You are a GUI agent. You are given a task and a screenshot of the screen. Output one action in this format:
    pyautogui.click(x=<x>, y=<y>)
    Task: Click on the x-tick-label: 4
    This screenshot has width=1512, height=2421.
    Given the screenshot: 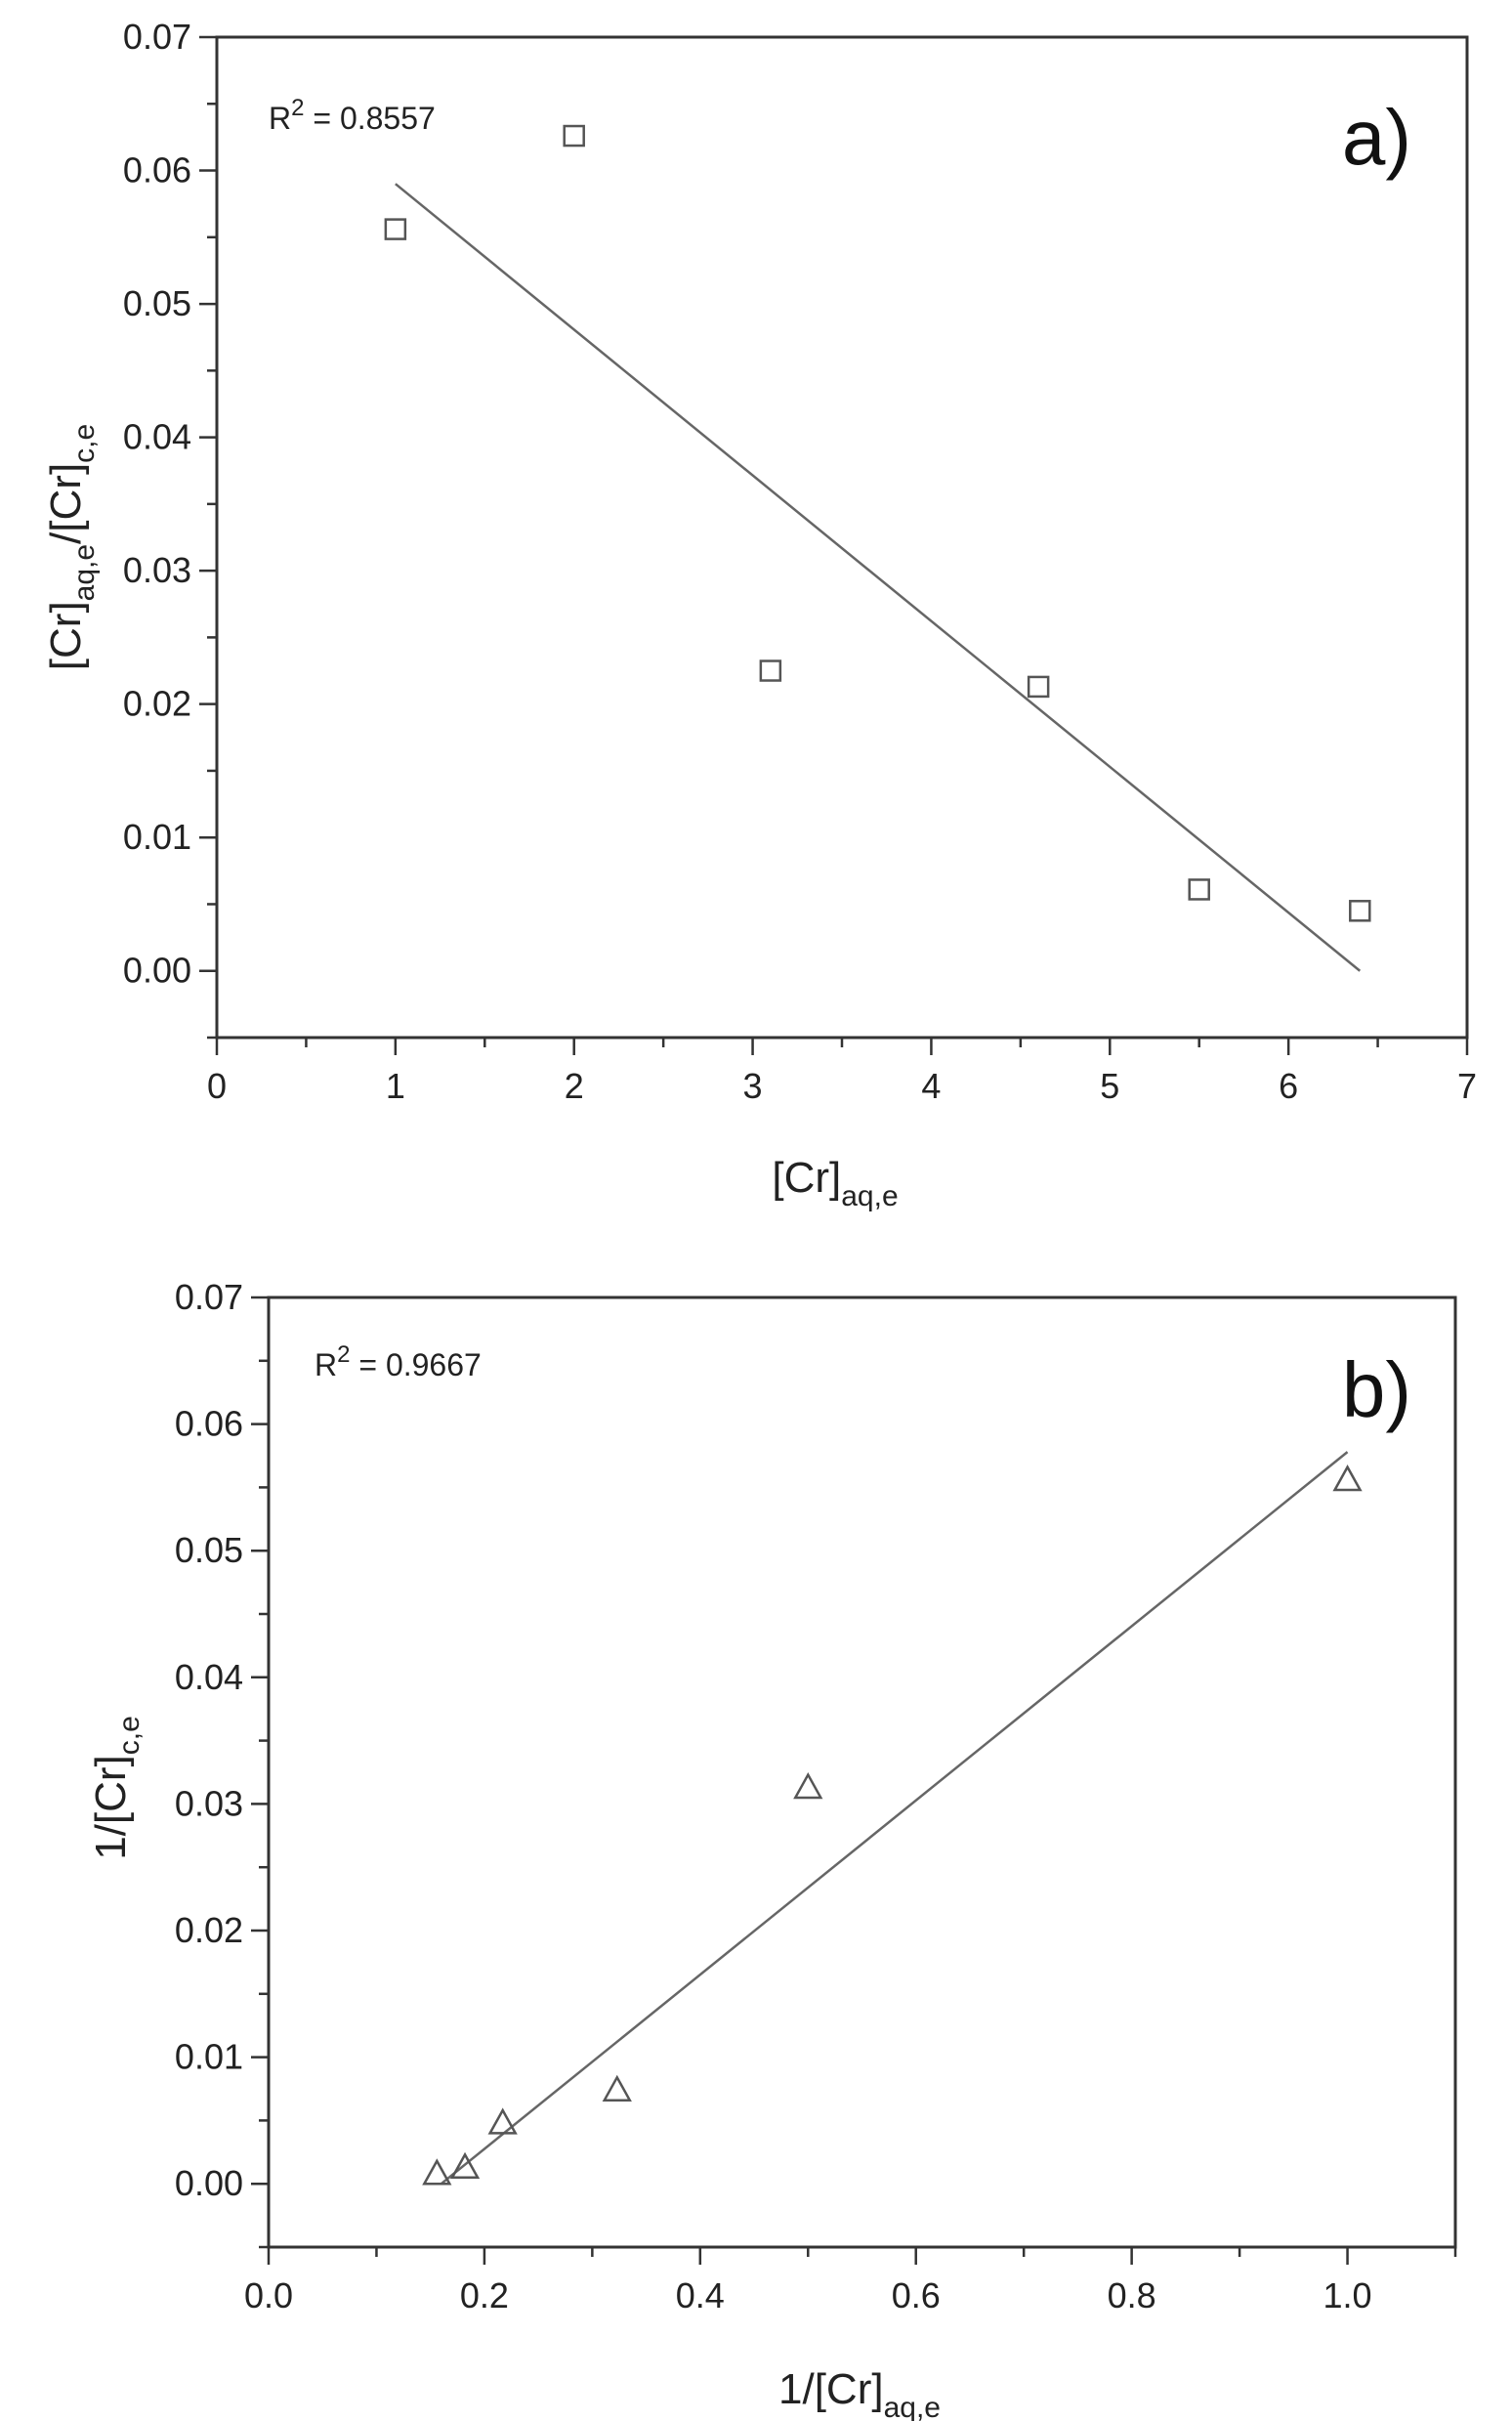 What is the action you would take?
    pyautogui.click(x=931, y=1086)
    